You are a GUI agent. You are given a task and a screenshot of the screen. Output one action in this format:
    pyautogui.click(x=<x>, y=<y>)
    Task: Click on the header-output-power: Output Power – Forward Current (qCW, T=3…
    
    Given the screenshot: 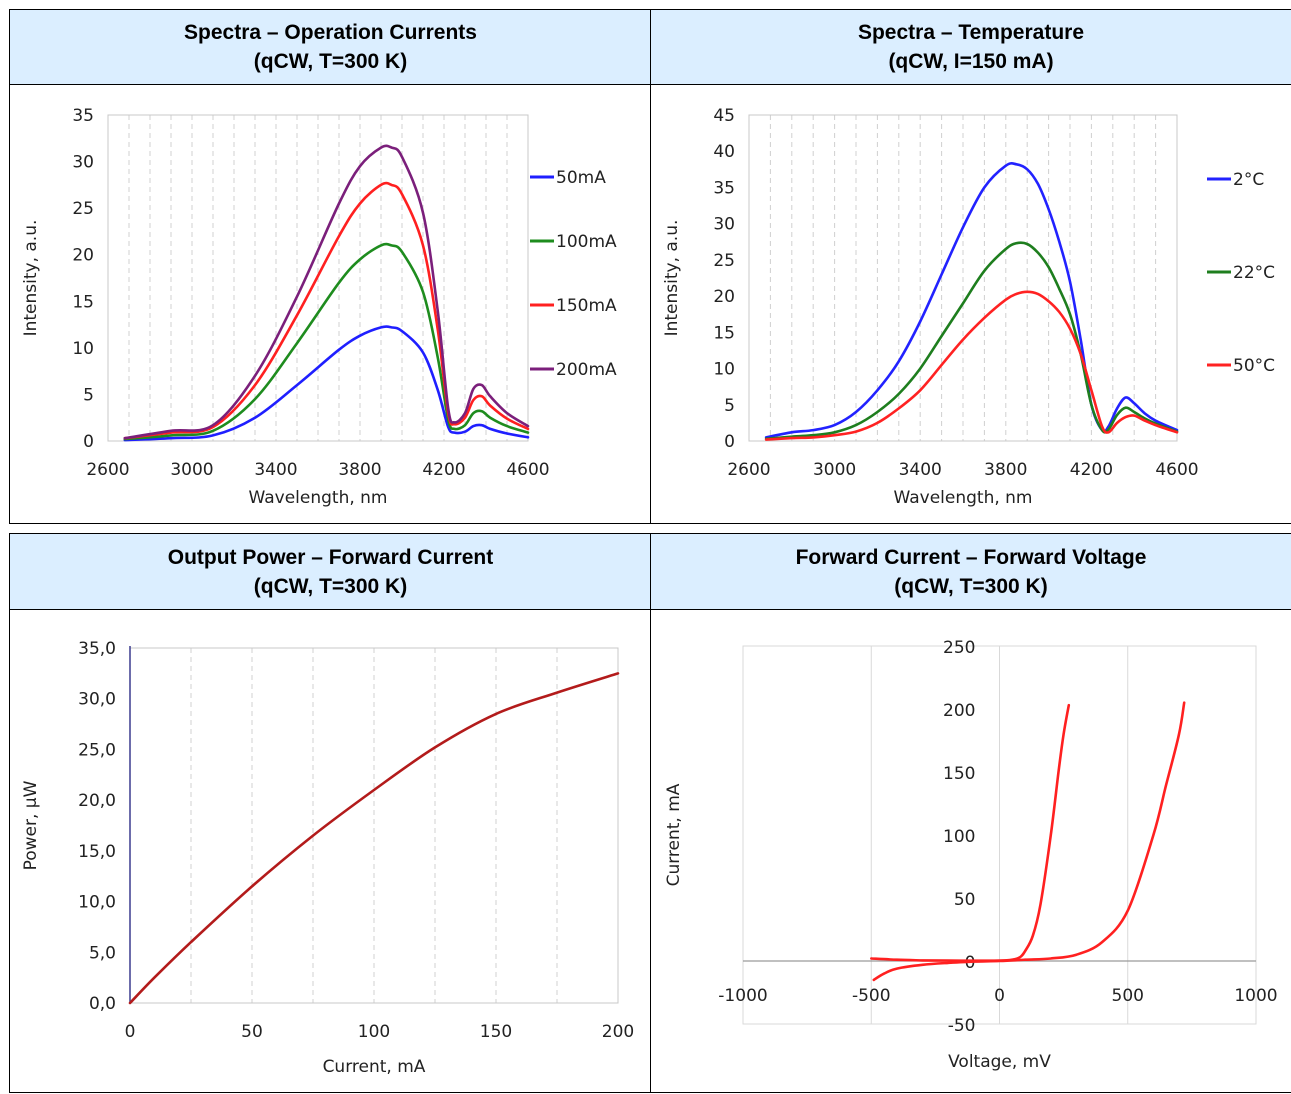 What is the action you would take?
    pyautogui.click(x=330, y=572)
    